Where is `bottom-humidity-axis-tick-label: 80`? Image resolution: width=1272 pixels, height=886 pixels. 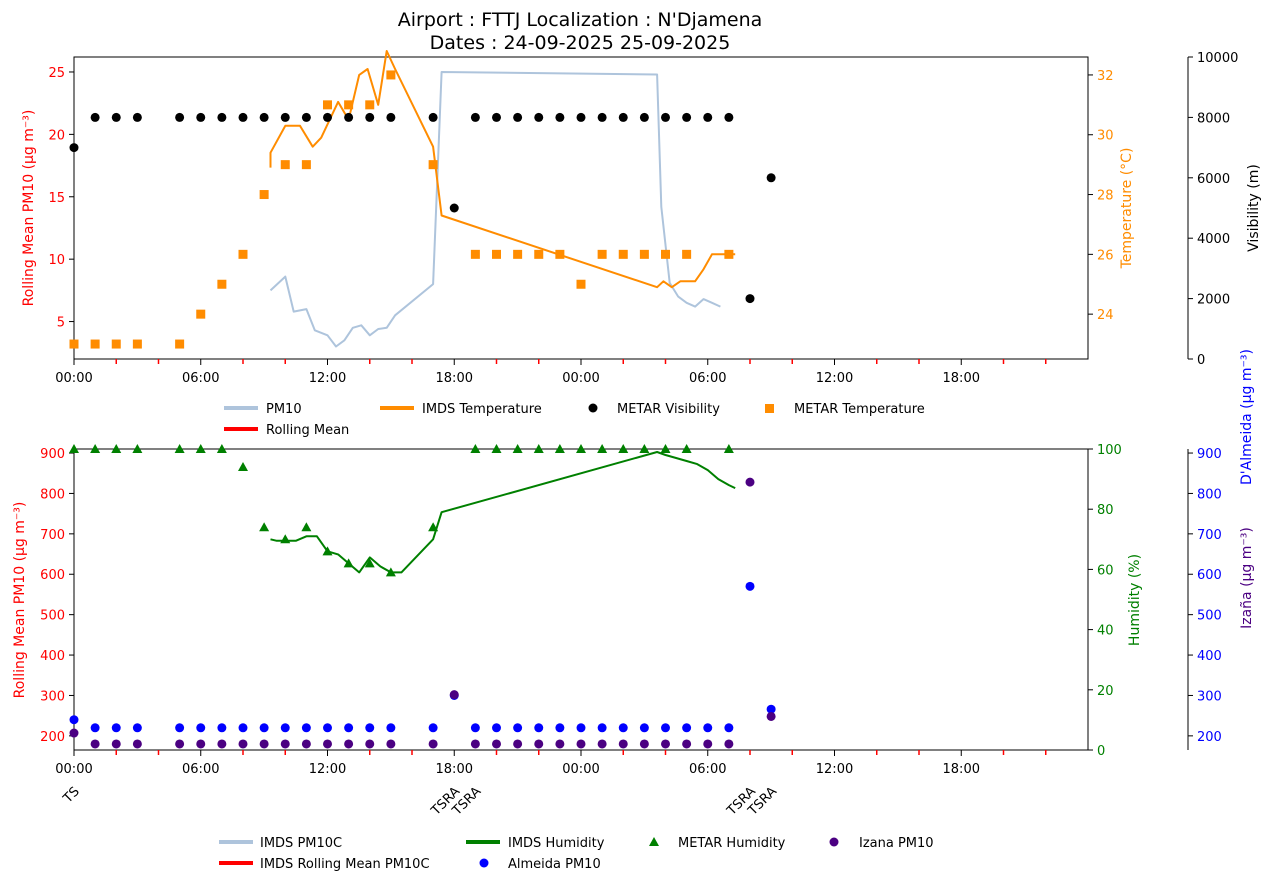 bottom-humidity-axis-tick-label: 80 is located at coordinates (1105, 510).